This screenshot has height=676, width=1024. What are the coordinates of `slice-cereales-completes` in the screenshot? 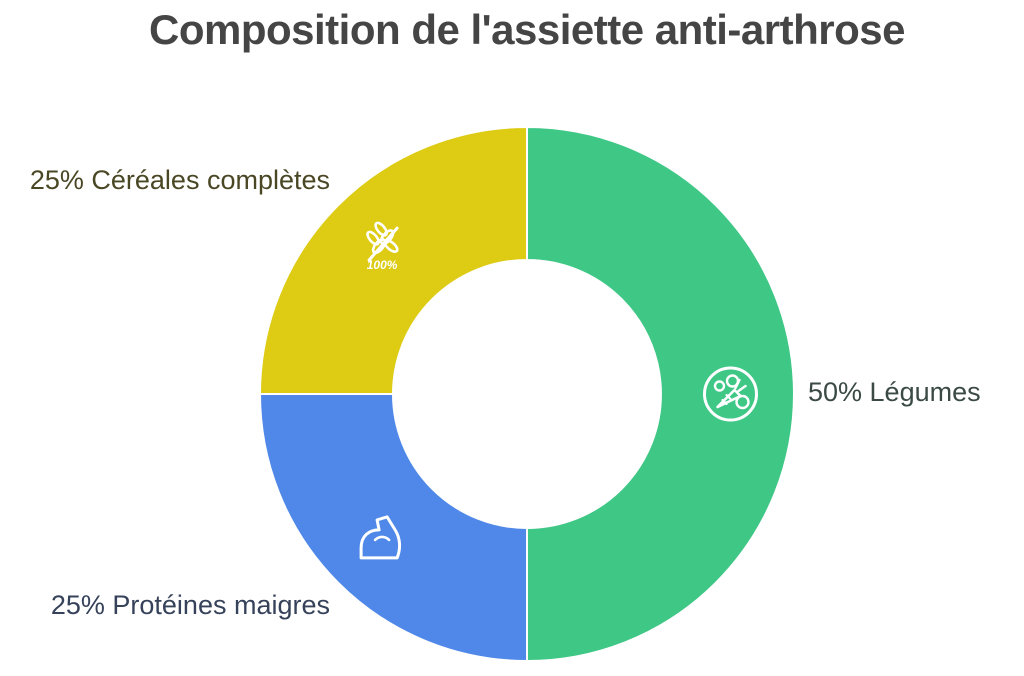 It's located at (393, 260).